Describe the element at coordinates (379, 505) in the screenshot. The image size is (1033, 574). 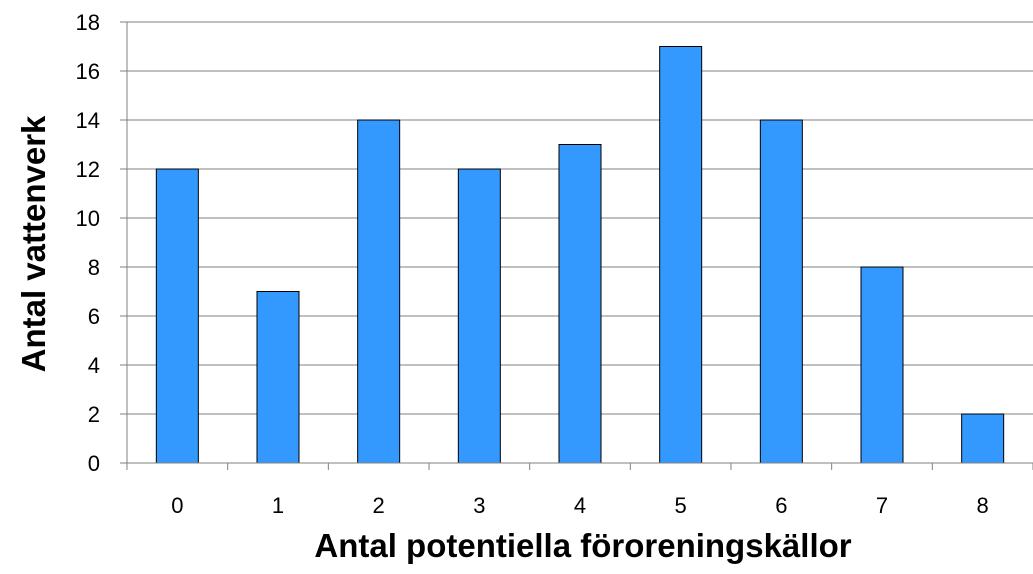
I see `x-tick-label-2: 2` at that location.